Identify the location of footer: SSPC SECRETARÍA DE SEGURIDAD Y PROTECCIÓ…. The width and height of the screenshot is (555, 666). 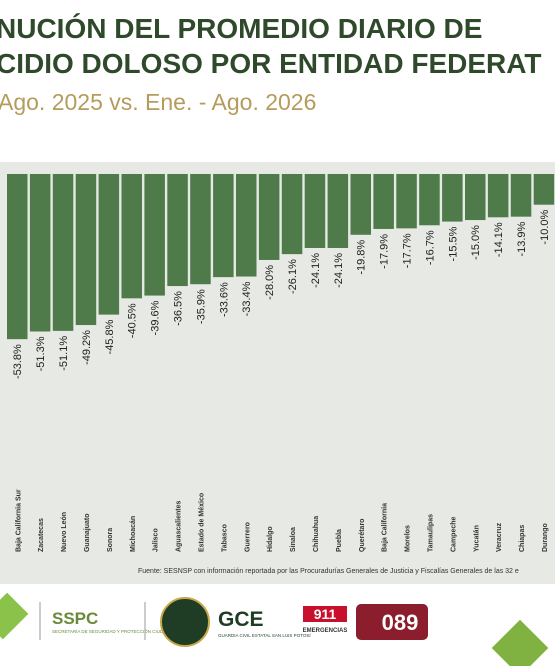
(274, 629).